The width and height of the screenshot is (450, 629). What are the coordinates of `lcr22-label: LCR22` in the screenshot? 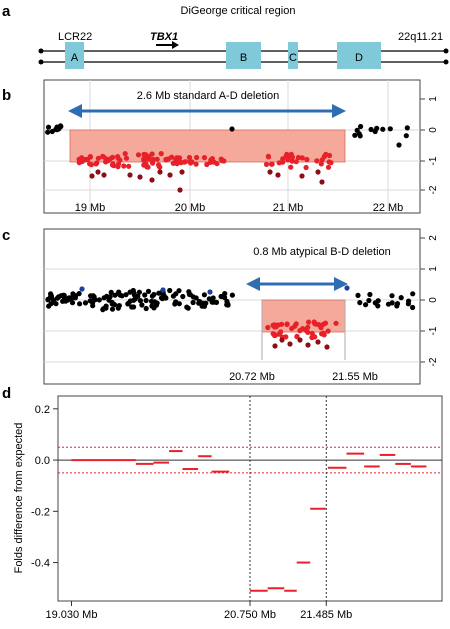 It's located at (75, 37).